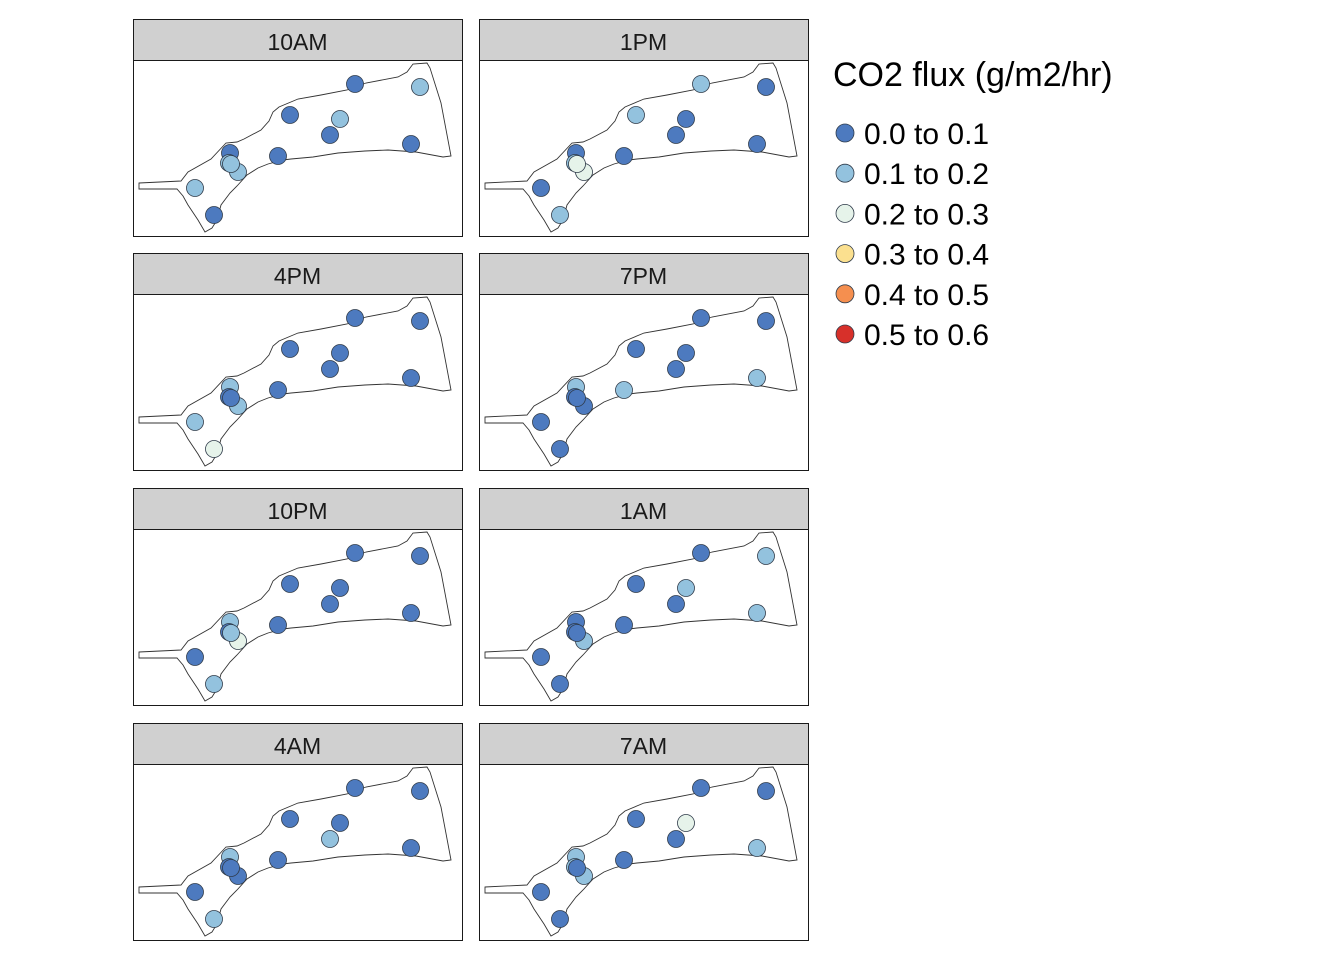 The width and height of the screenshot is (1344, 960). Describe the element at coordinates (926, 174) in the screenshot. I see `legend-label: 0.1 to 0.2` at that location.